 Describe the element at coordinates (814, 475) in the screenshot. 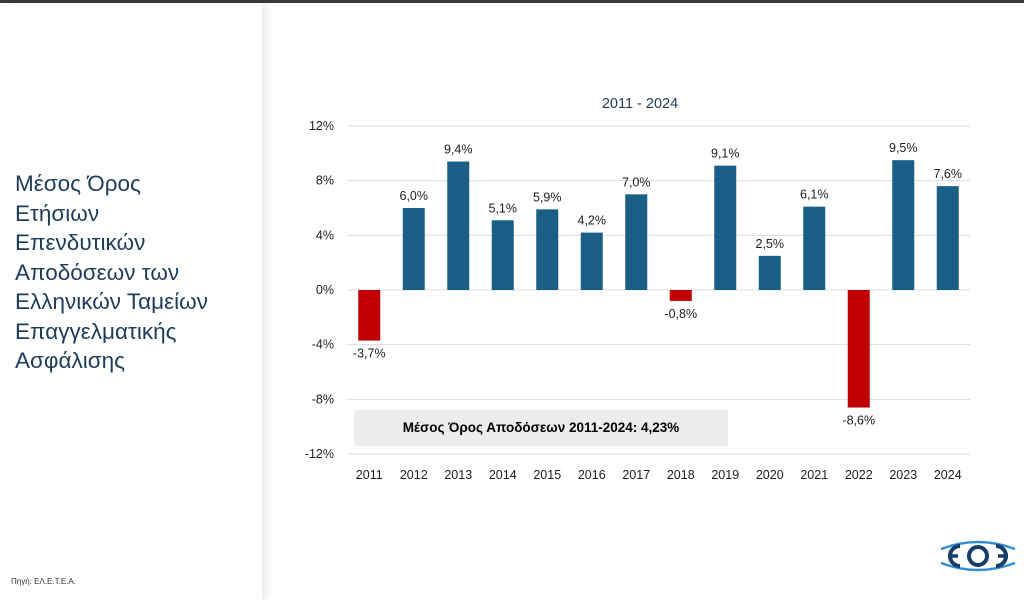

I see `x-tick-label: 2021` at that location.